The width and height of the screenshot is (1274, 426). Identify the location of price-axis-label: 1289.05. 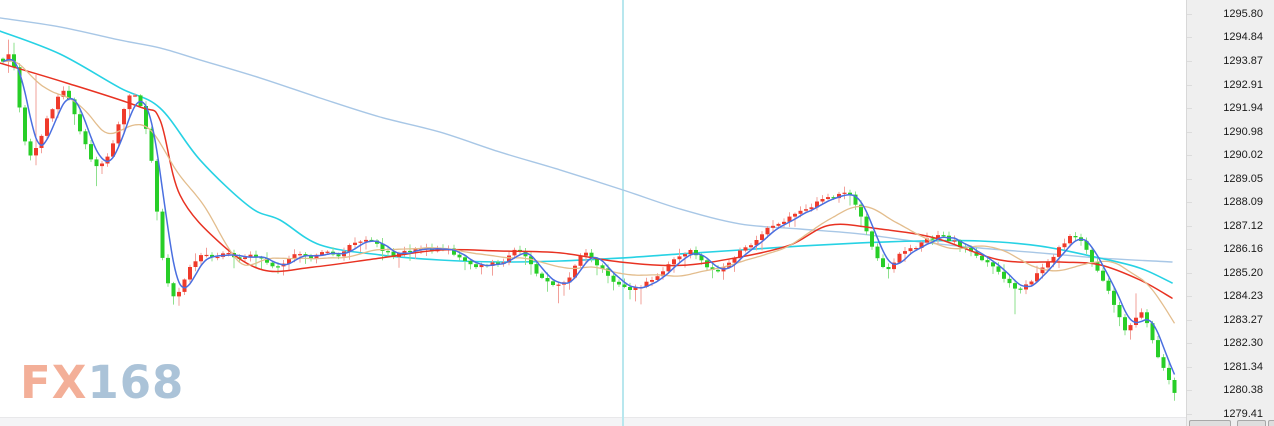
(1243, 179).